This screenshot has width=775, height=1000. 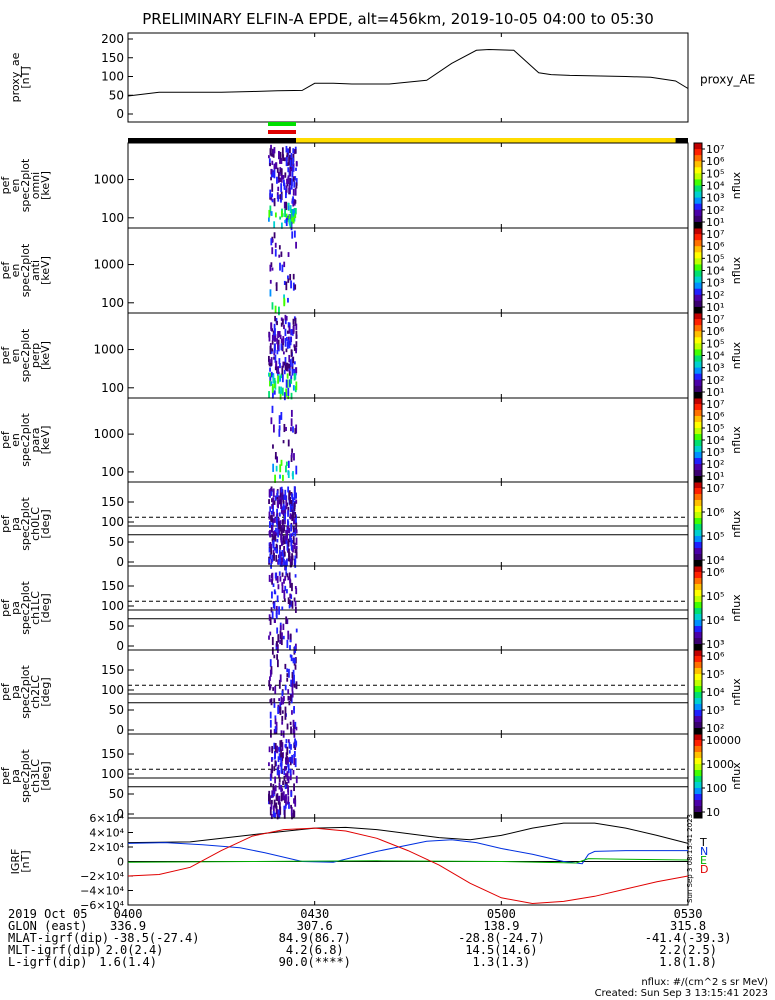 What do you see at coordinates (128, 914) in the screenshot?
I see `footer-value: 0400` at bounding box center [128, 914].